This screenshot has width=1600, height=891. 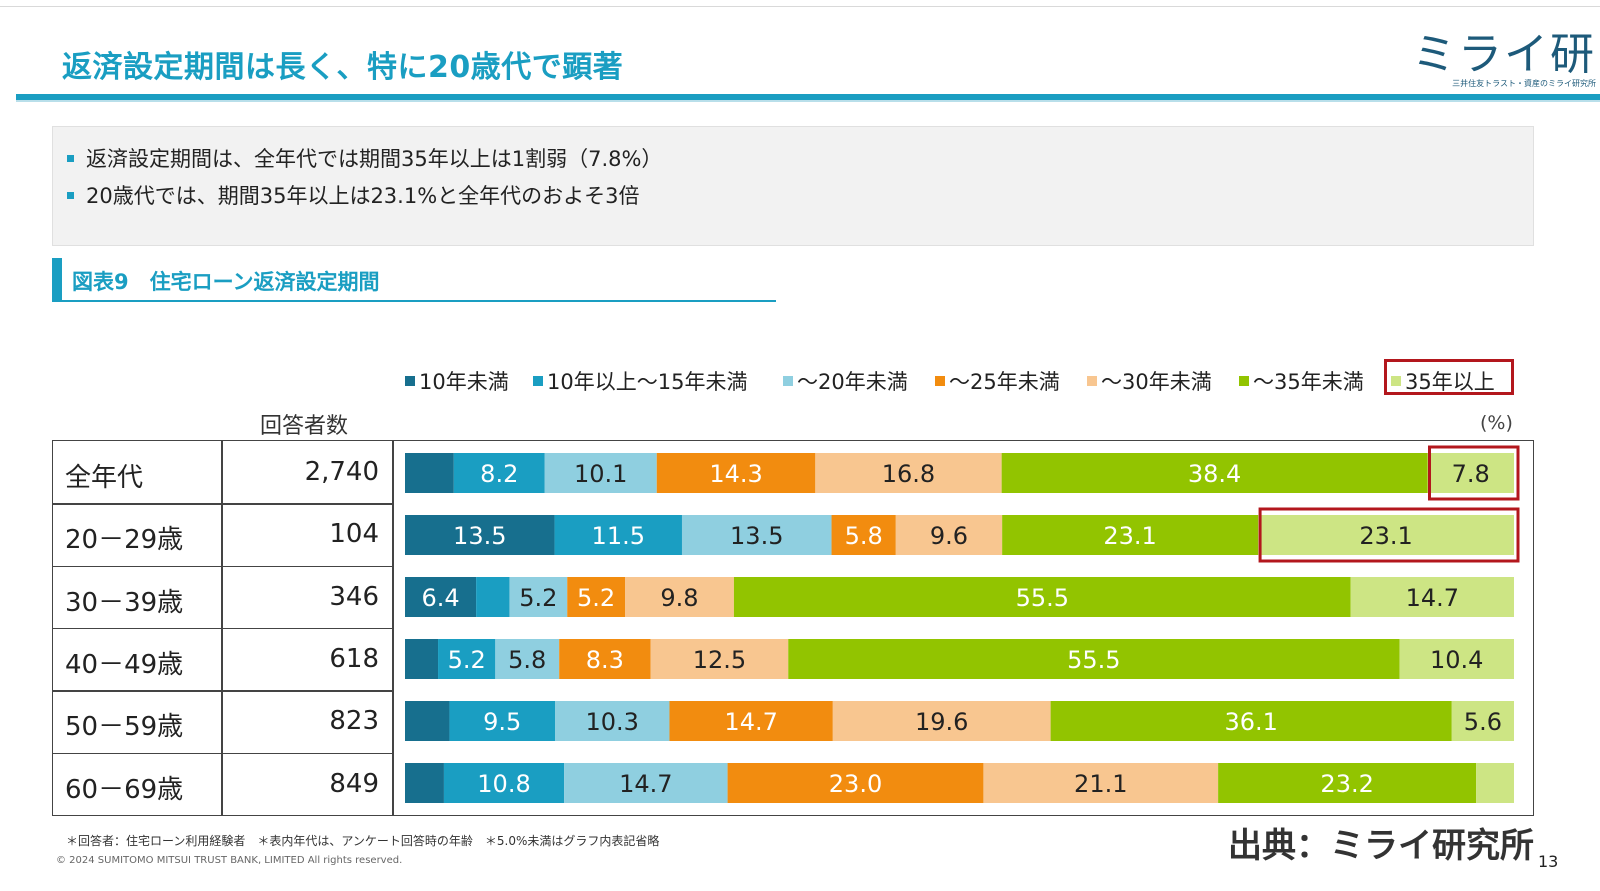 What do you see at coordinates (343, 67) in the screenshot?
I see `page-title: 返済設定期間は長く、特に20歳代で顕著` at bounding box center [343, 67].